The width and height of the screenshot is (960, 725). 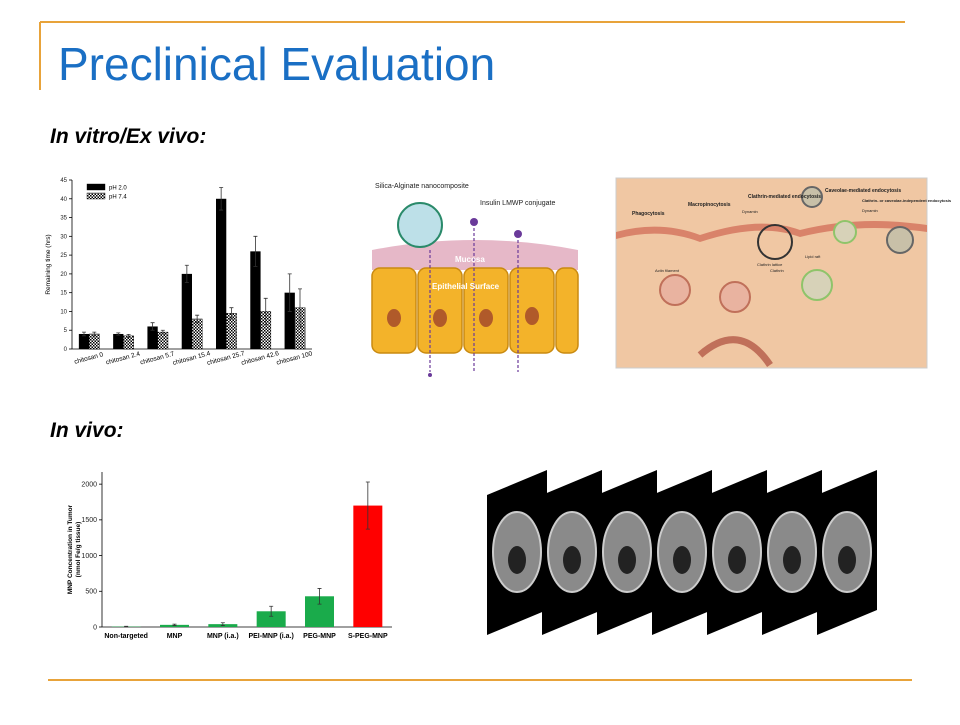 I want to click on diagram-label: Epithelial Surface, so click(x=466, y=286).